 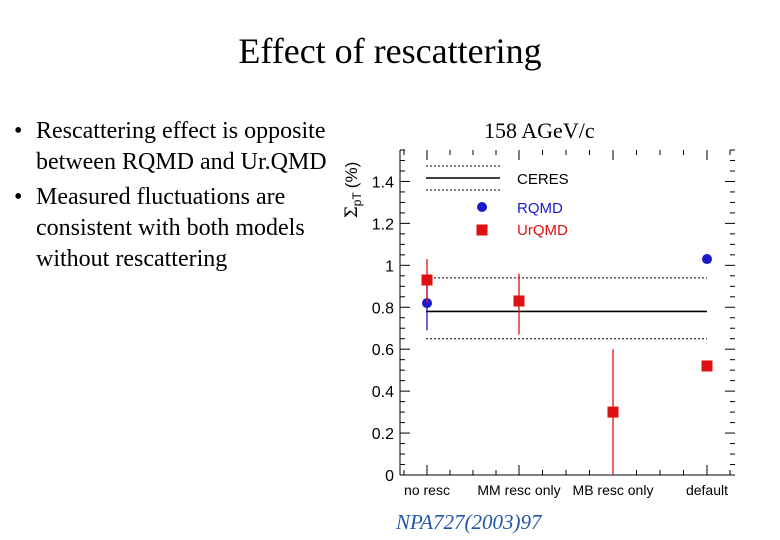 What do you see at coordinates (540, 208) in the screenshot?
I see `legend-label-rqmd: RQMD` at bounding box center [540, 208].